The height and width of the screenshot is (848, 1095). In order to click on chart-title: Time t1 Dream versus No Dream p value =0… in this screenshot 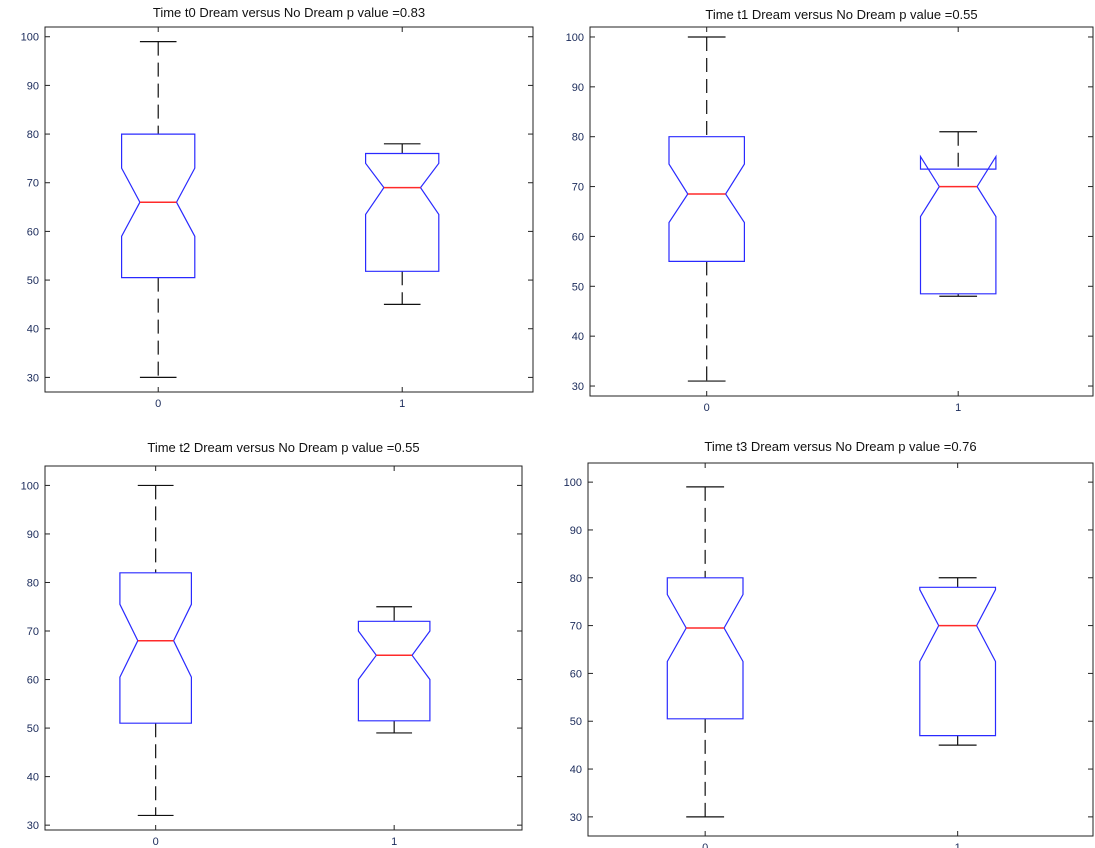, I will do `click(841, 14)`.